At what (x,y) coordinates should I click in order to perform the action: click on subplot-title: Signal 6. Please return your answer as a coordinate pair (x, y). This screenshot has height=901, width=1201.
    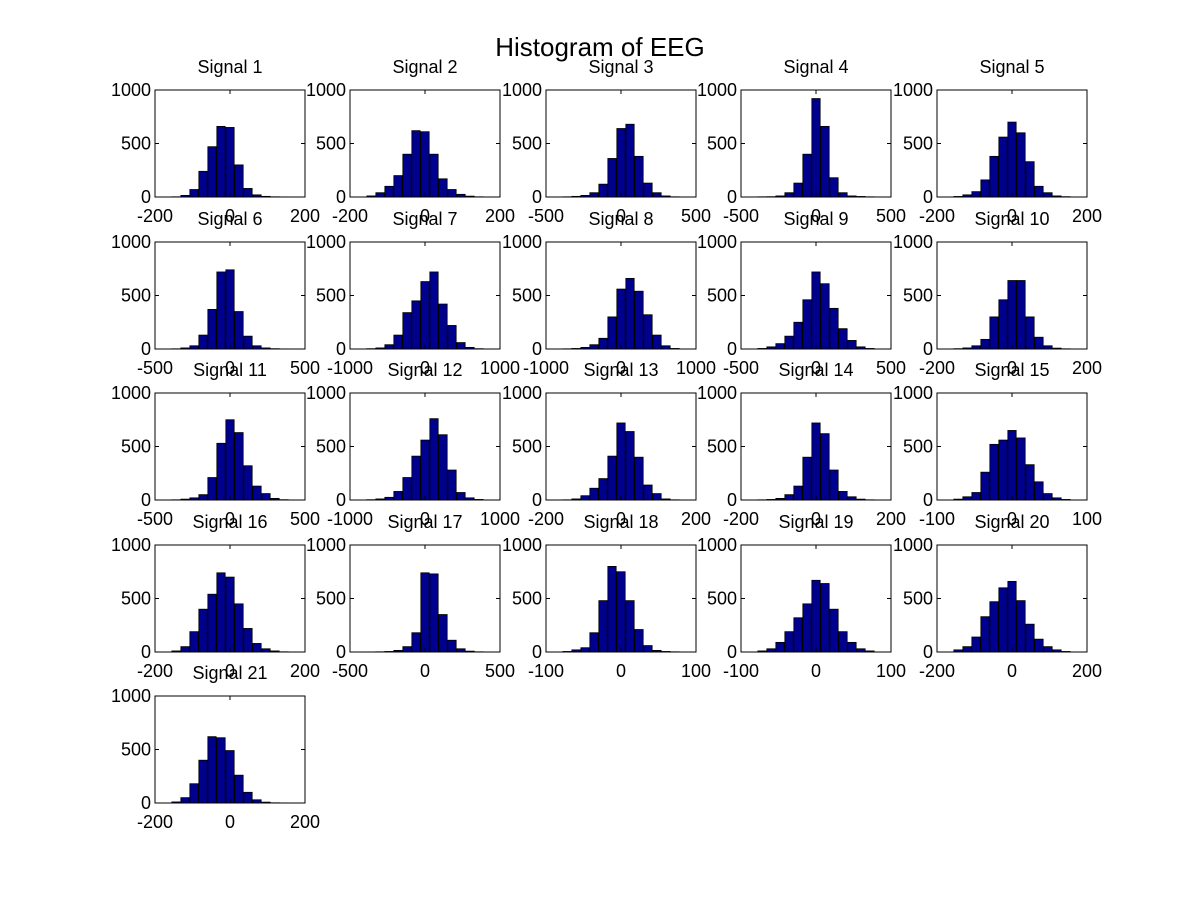
    Looking at the image, I should click on (229, 219).